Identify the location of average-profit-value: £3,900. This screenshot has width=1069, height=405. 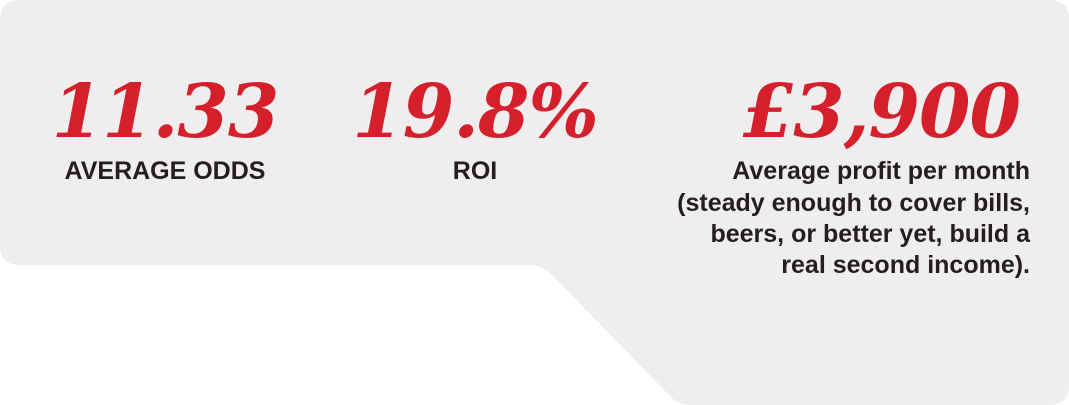
(881, 112).